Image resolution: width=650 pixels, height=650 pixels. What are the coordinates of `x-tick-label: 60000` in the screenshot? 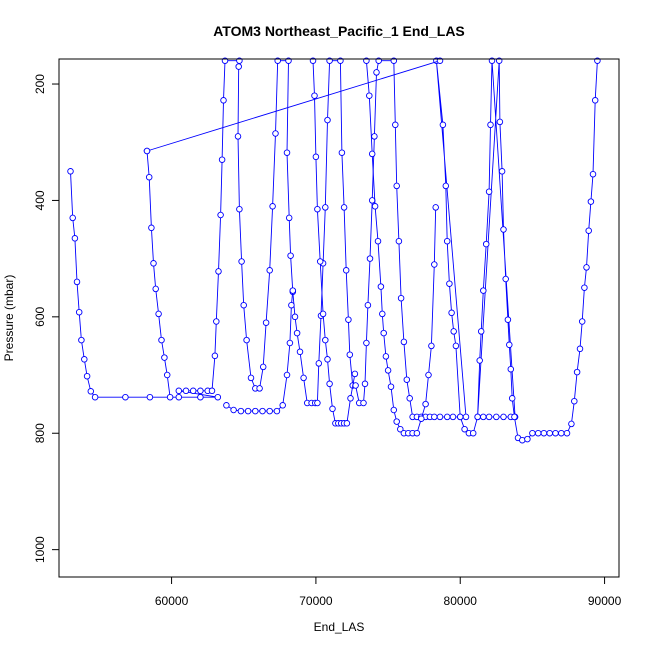 It's located at (172, 601).